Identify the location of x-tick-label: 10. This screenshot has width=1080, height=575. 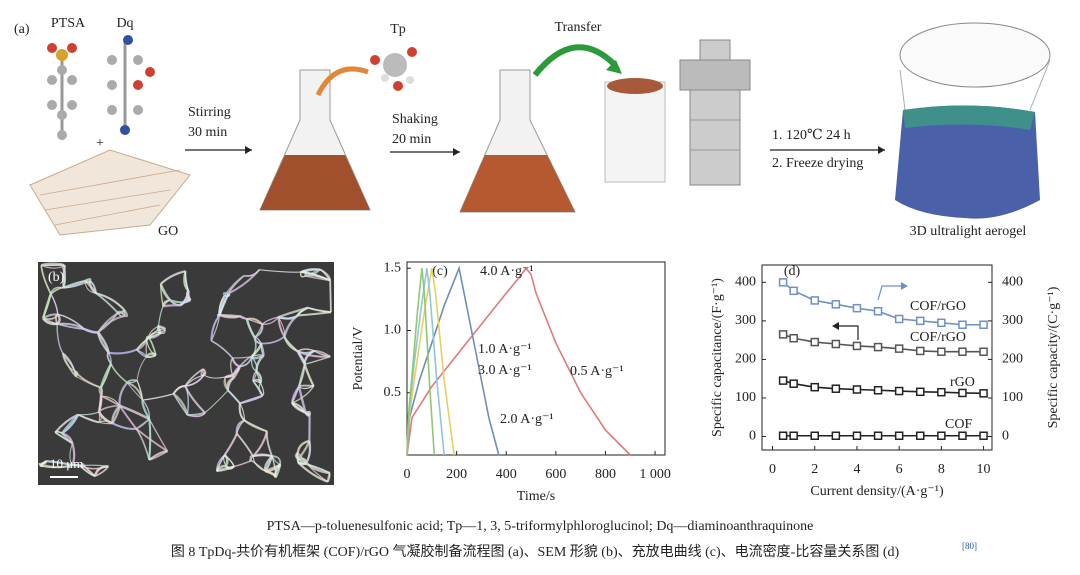
(984, 469).